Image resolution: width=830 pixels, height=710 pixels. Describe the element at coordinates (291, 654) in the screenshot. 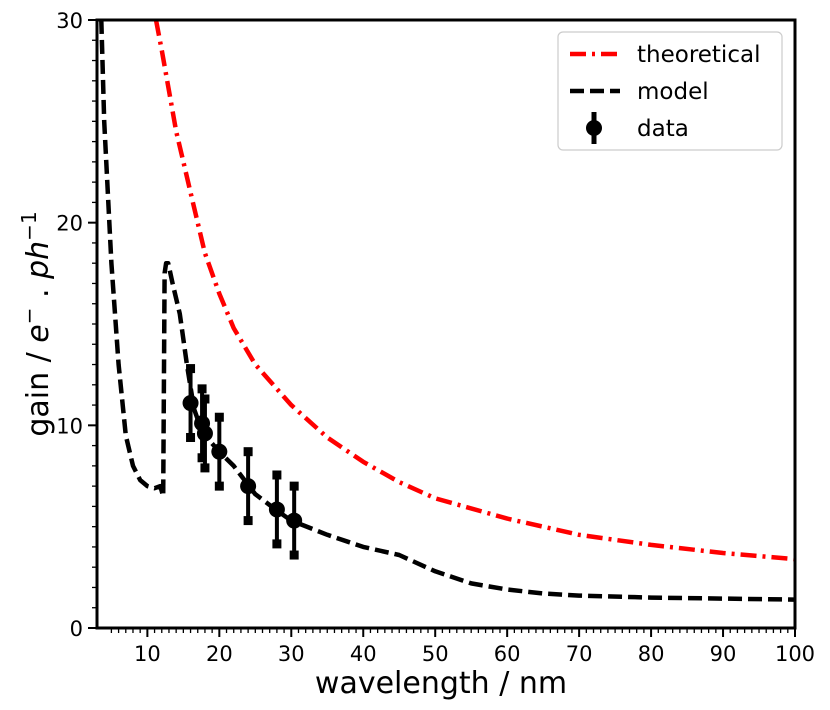

I see `x-tick-label: 30` at that location.